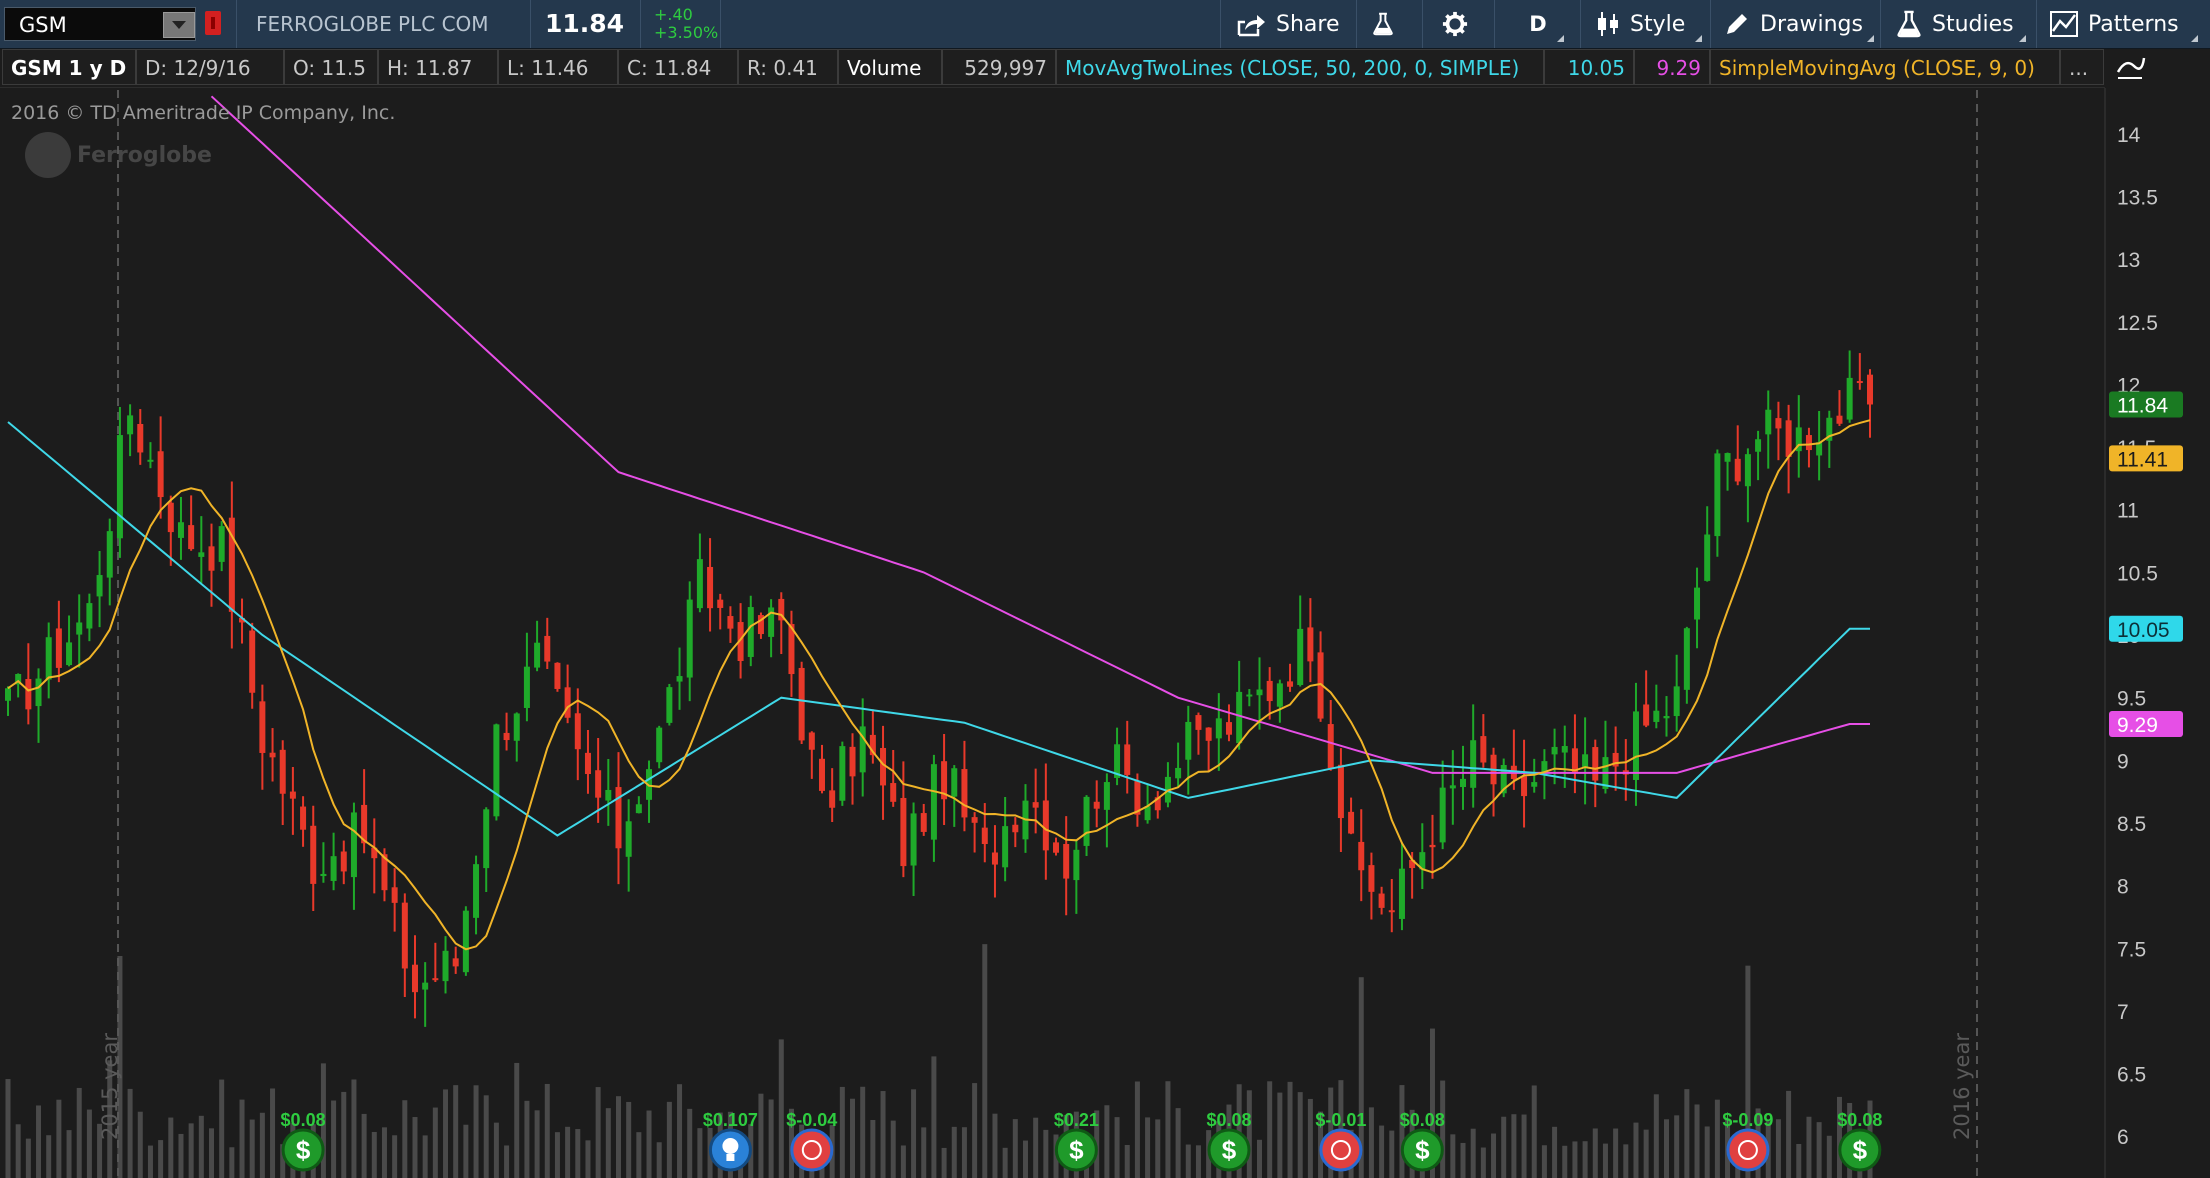 This screenshot has width=2210, height=1178. Describe the element at coordinates (1460, 24) in the screenshot. I see `settings-button` at that location.